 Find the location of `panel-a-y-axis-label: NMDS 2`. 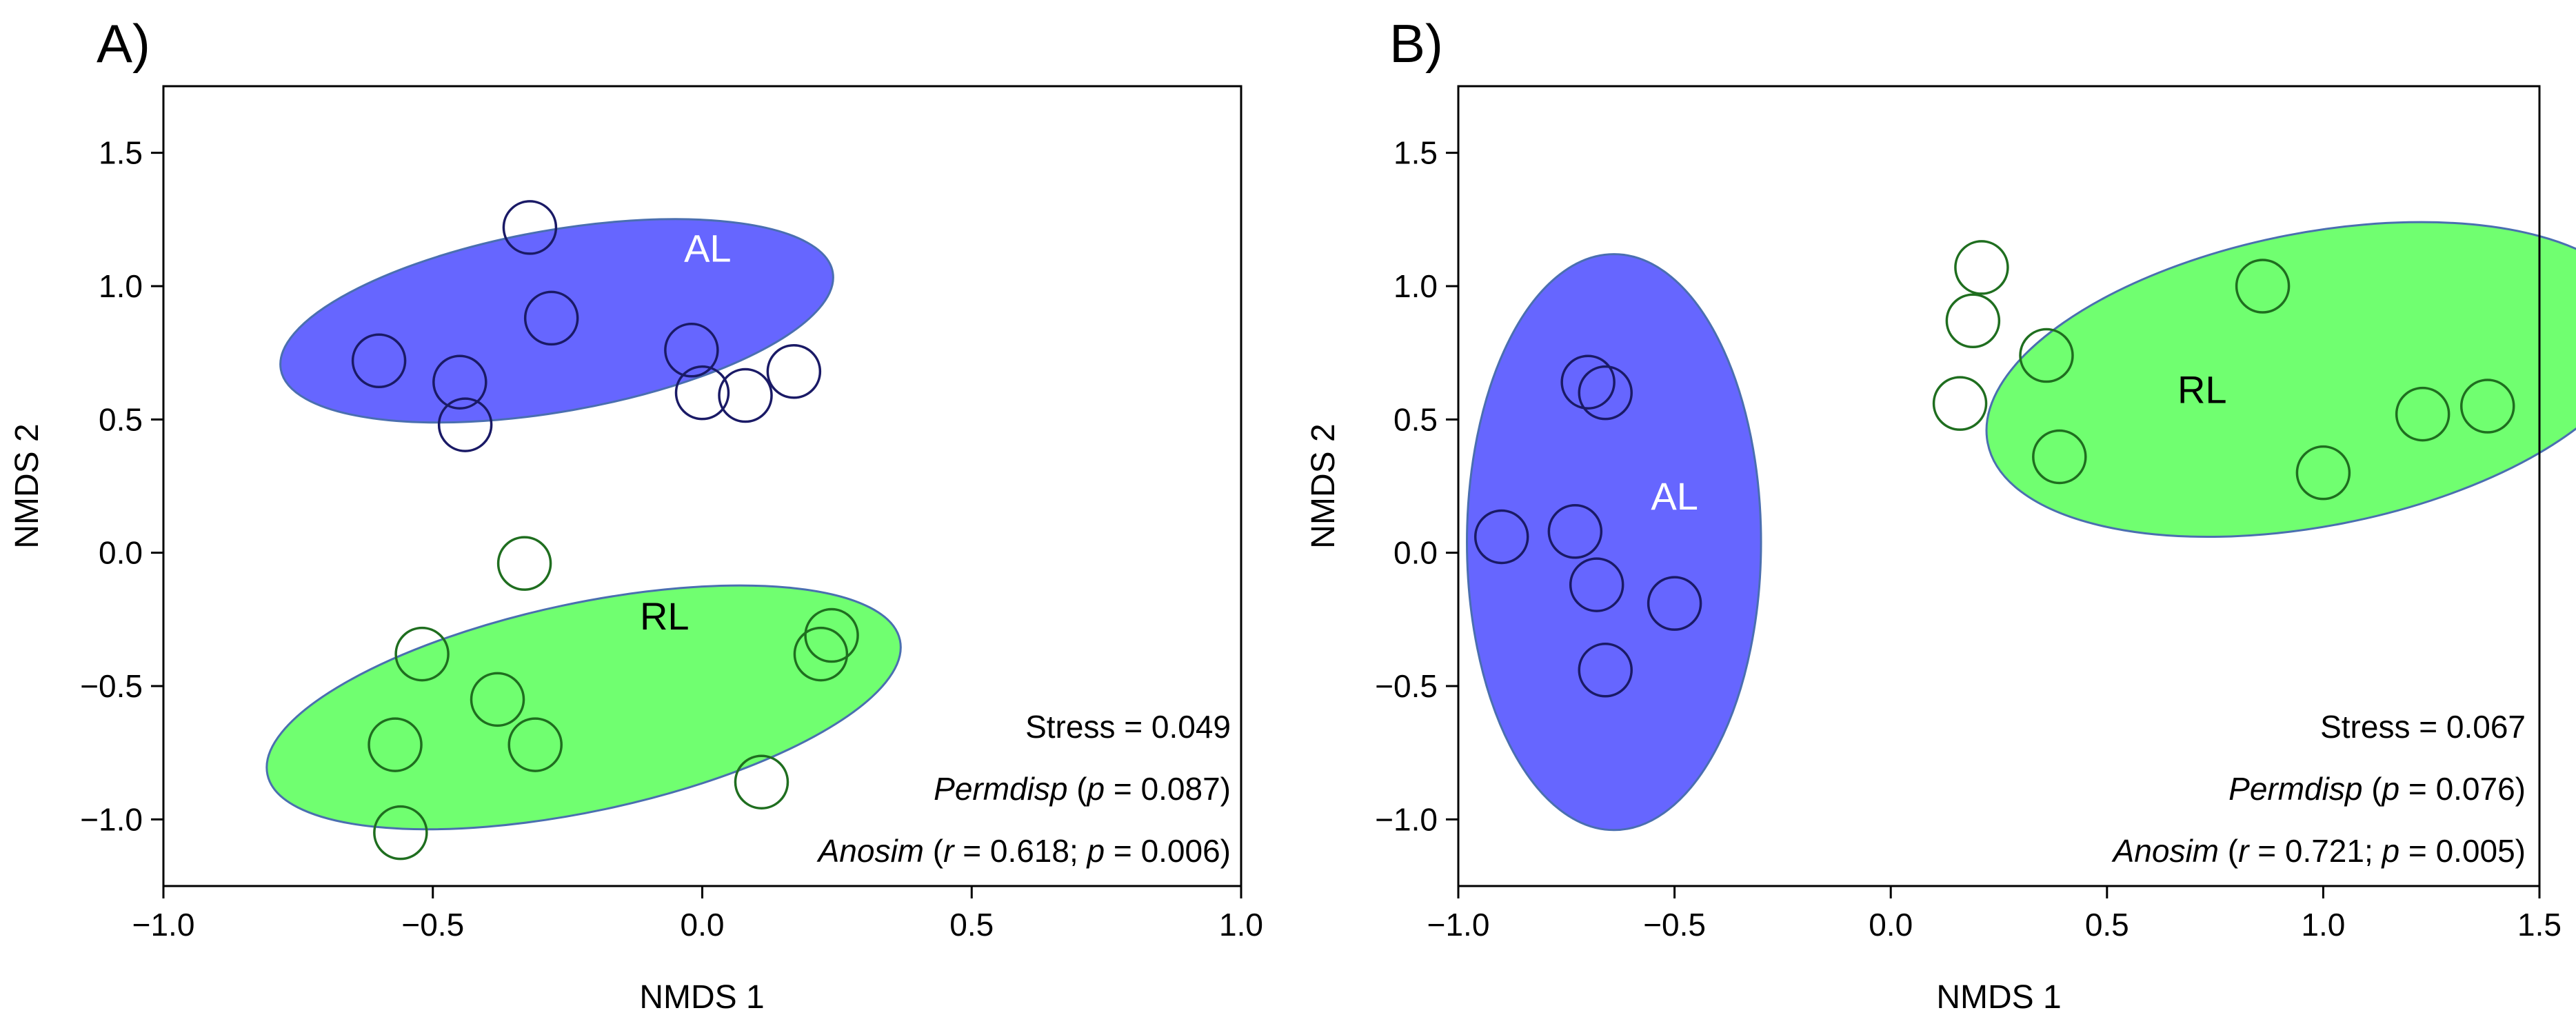

panel-a-y-axis-label: NMDS 2 is located at coordinates (27, 486).